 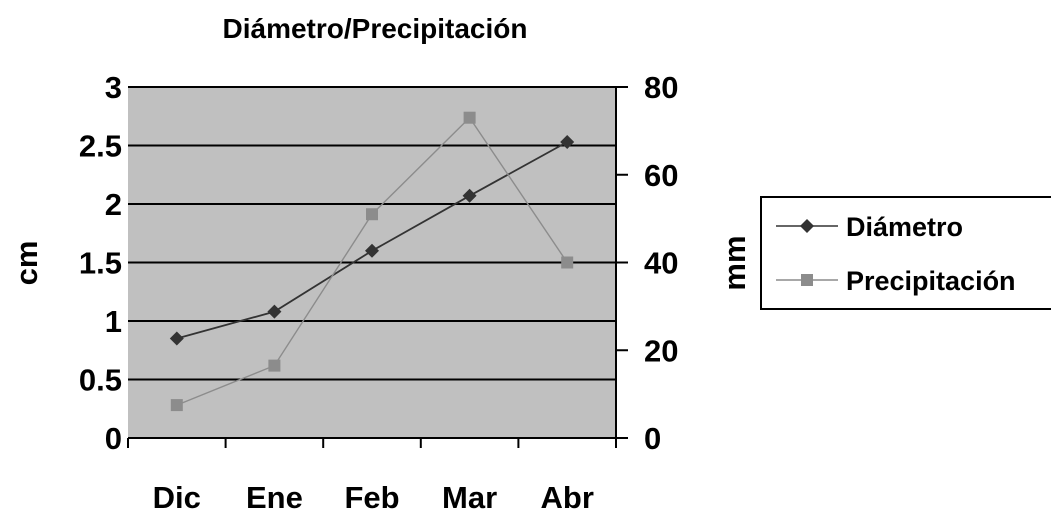 I want to click on left-tick-label: 2, so click(x=113, y=204).